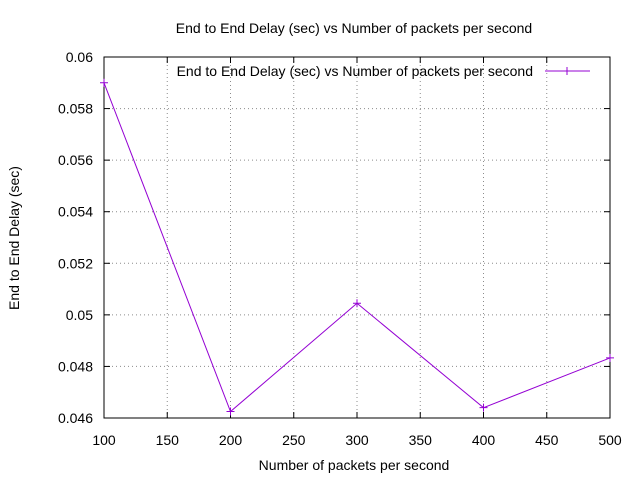  I want to click on x-tick-label: 100, so click(104, 440).